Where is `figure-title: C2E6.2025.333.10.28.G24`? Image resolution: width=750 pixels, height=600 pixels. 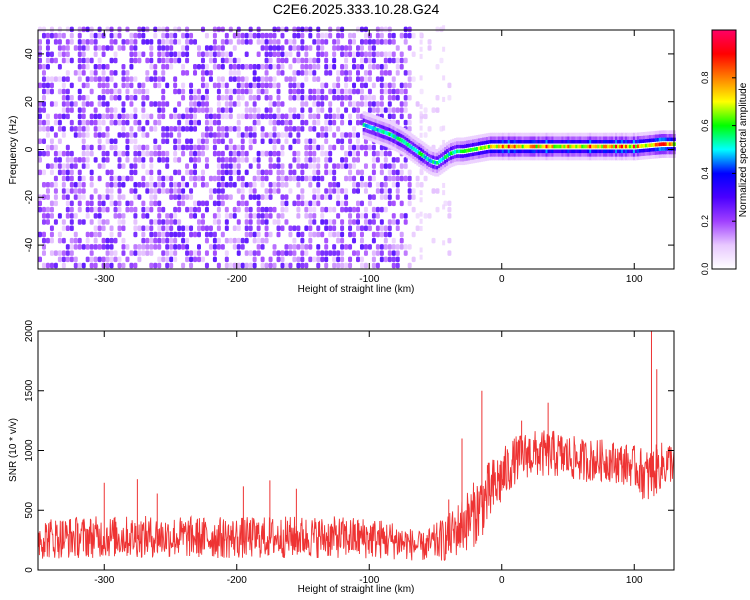 figure-title: C2E6.2025.333.10.28.G24 is located at coordinates (356, 9).